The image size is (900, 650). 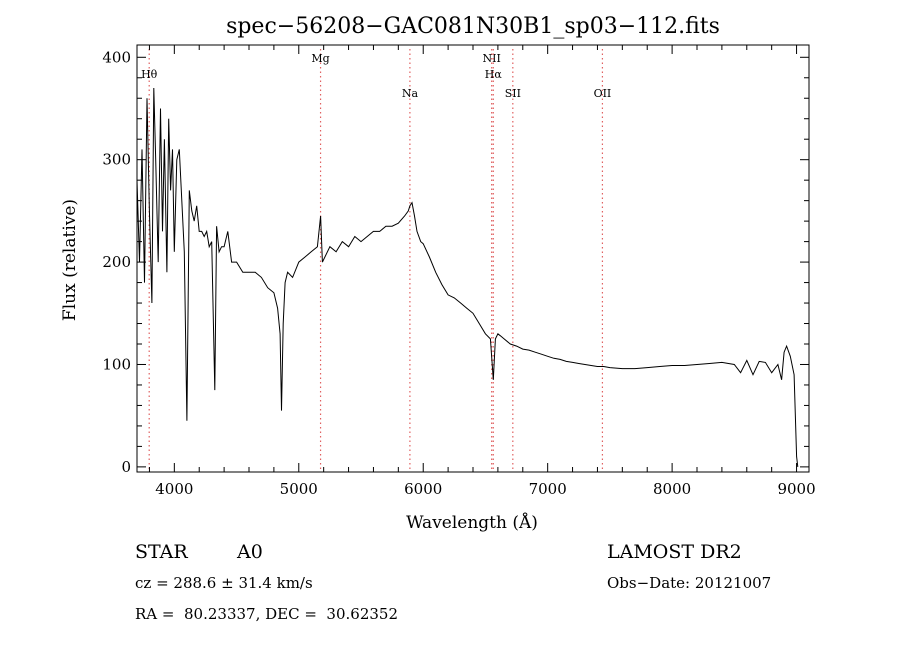 What do you see at coordinates (689, 583) in the screenshot?
I see `observation-date: Obs−Date: 20121007` at bounding box center [689, 583].